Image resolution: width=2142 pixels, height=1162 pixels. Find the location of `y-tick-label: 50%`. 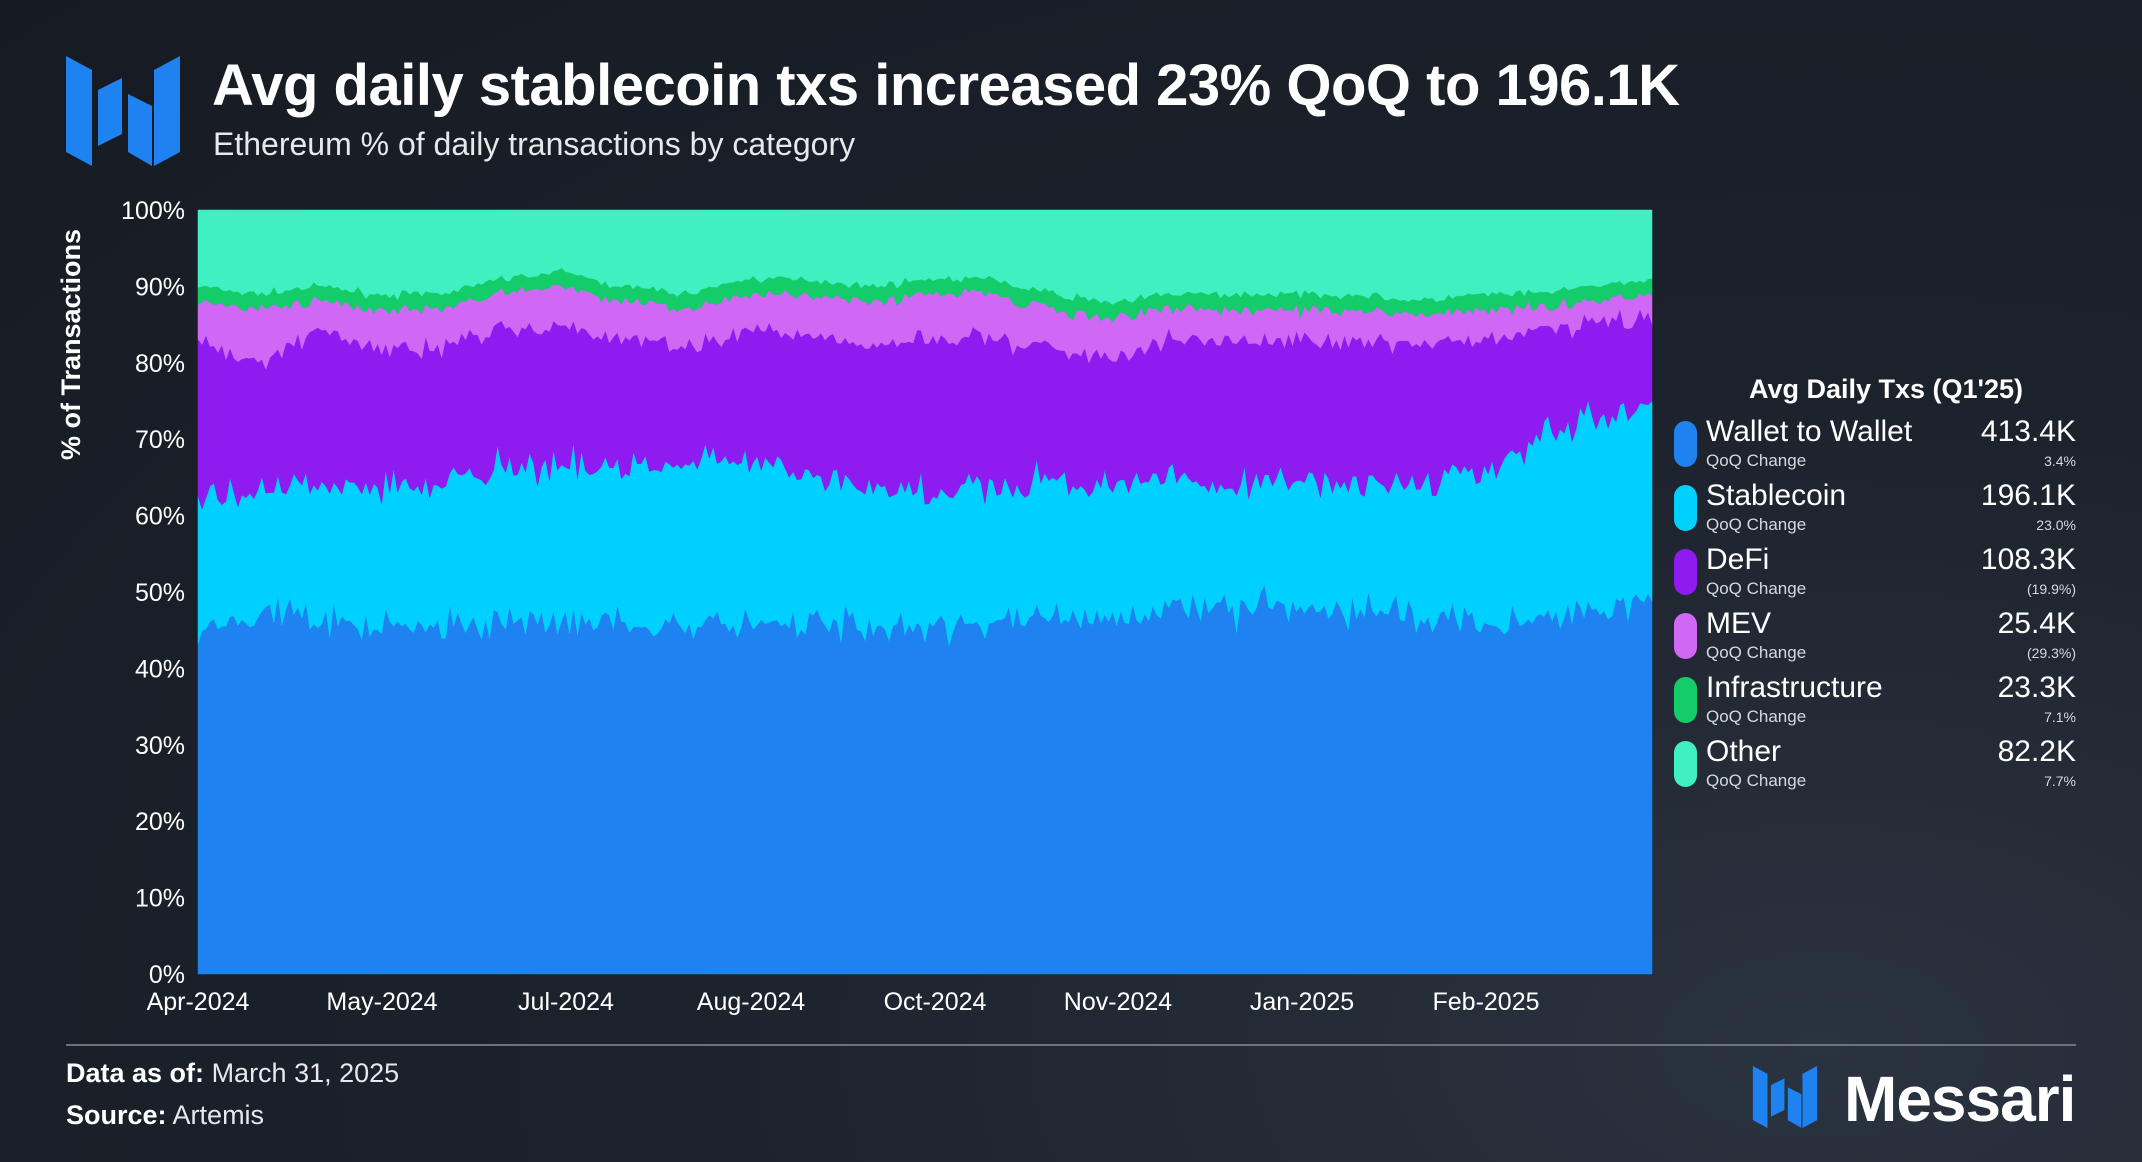

y-tick-label: 50% is located at coordinates (160, 593).